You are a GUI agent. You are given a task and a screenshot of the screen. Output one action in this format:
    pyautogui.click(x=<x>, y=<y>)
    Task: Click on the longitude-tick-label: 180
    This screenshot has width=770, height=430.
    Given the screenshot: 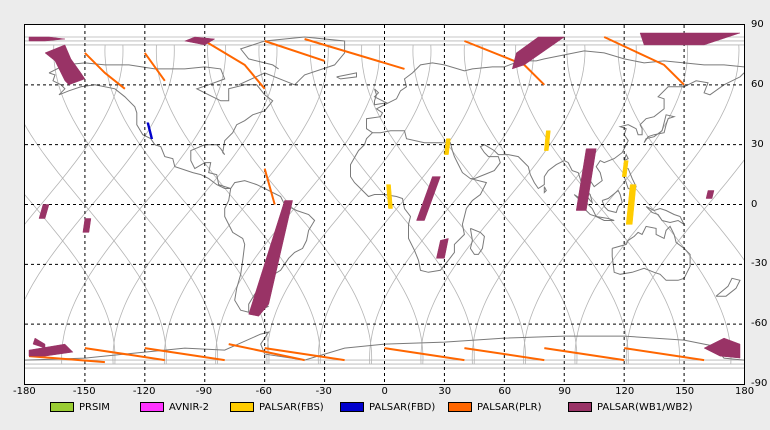 What is the action you would take?
    pyautogui.click(x=745, y=391)
    